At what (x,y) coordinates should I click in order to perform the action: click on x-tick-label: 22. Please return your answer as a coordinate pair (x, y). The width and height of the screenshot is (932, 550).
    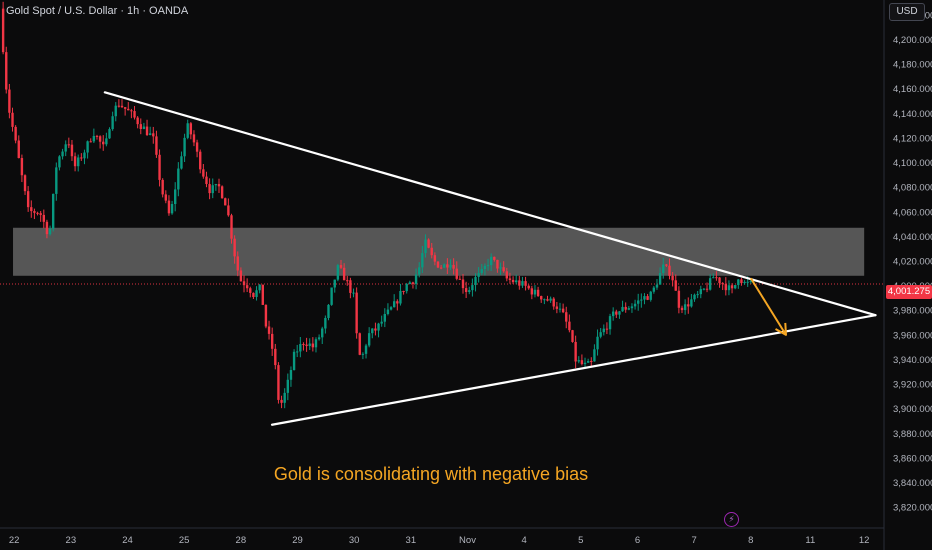
    Looking at the image, I should click on (14, 540).